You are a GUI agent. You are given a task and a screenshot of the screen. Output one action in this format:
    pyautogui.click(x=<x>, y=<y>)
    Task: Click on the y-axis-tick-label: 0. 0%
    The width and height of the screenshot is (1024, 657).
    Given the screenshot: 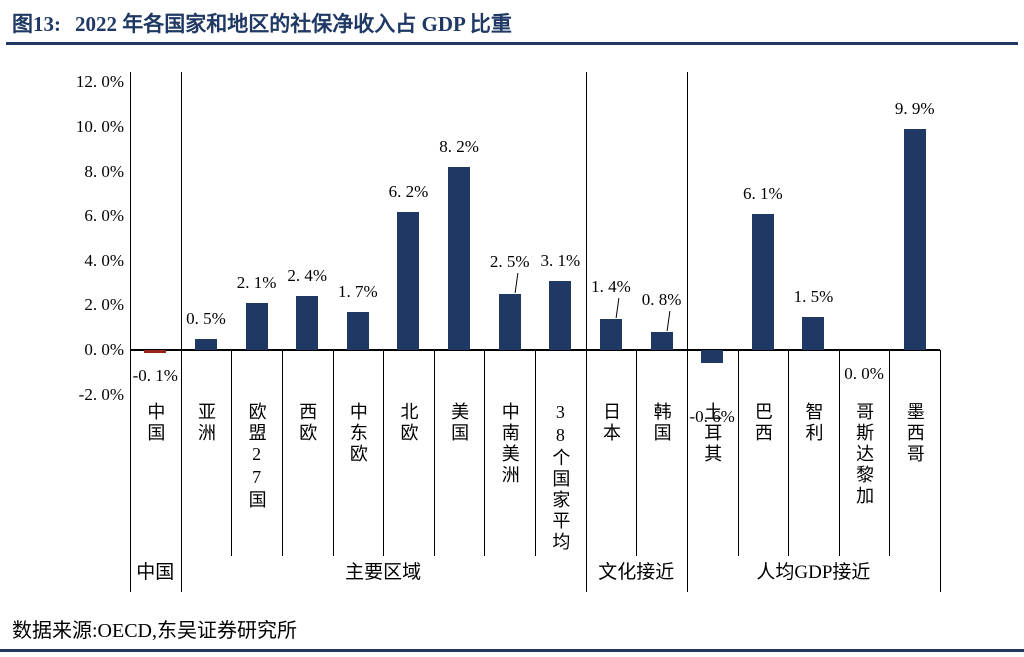 What is the action you would take?
    pyautogui.click(x=104, y=349)
    